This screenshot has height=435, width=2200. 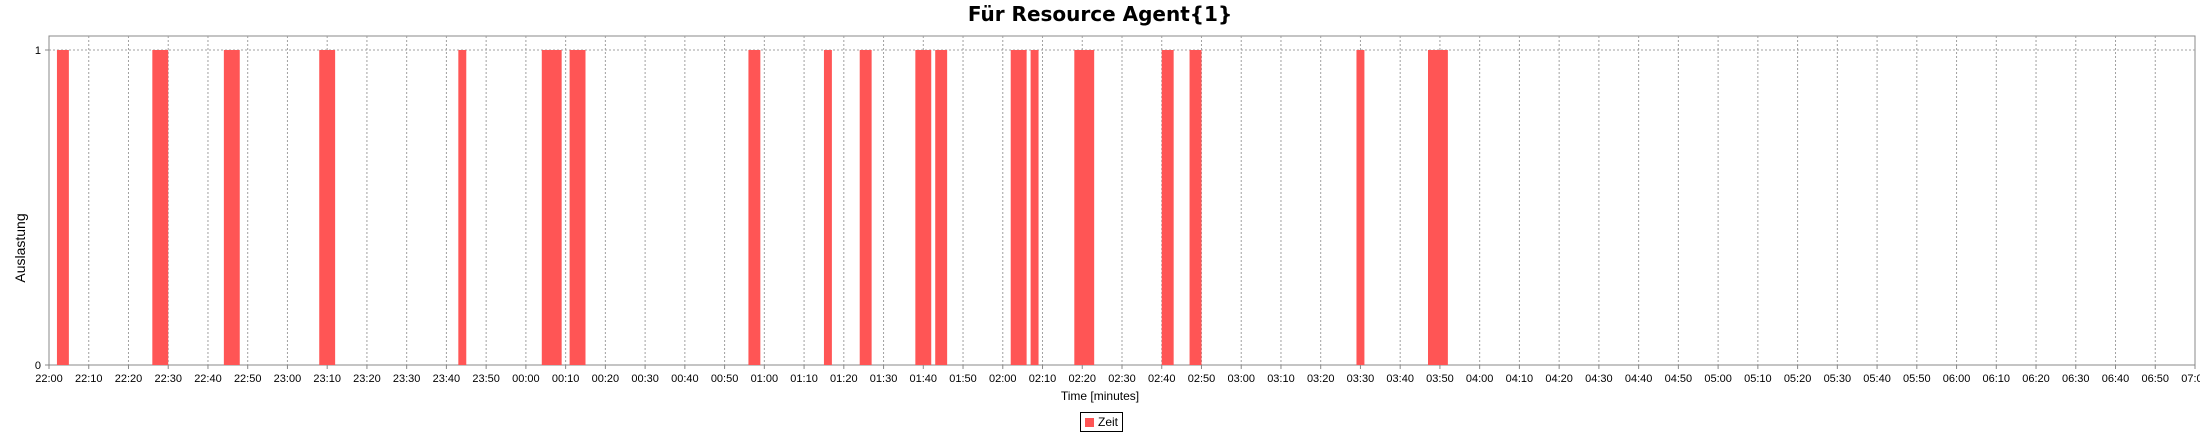 What do you see at coordinates (884, 379) in the screenshot?
I see `x-tick-label: 01:30` at bounding box center [884, 379].